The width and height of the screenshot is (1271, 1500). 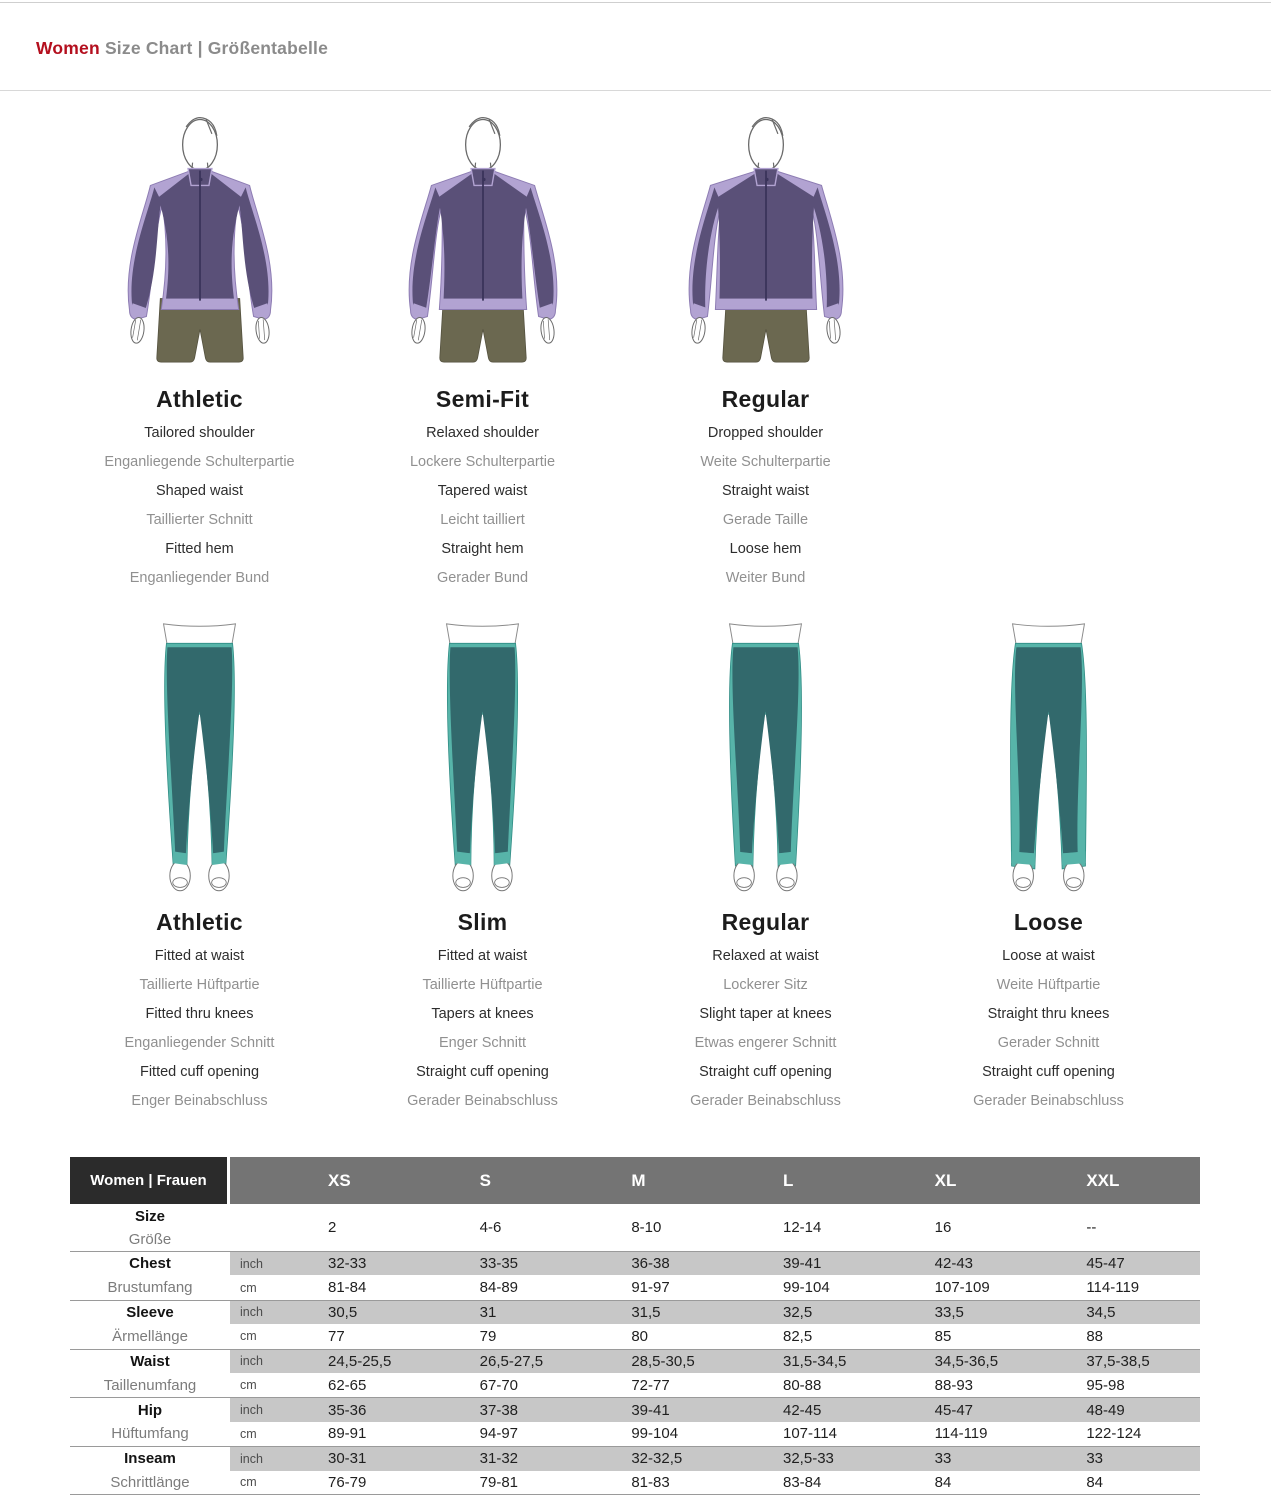 What do you see at coordinates (821, 1360) in the screenshot?
I see `table-value-cell: 31,5-34,5` at bounding box center [821, 1360].